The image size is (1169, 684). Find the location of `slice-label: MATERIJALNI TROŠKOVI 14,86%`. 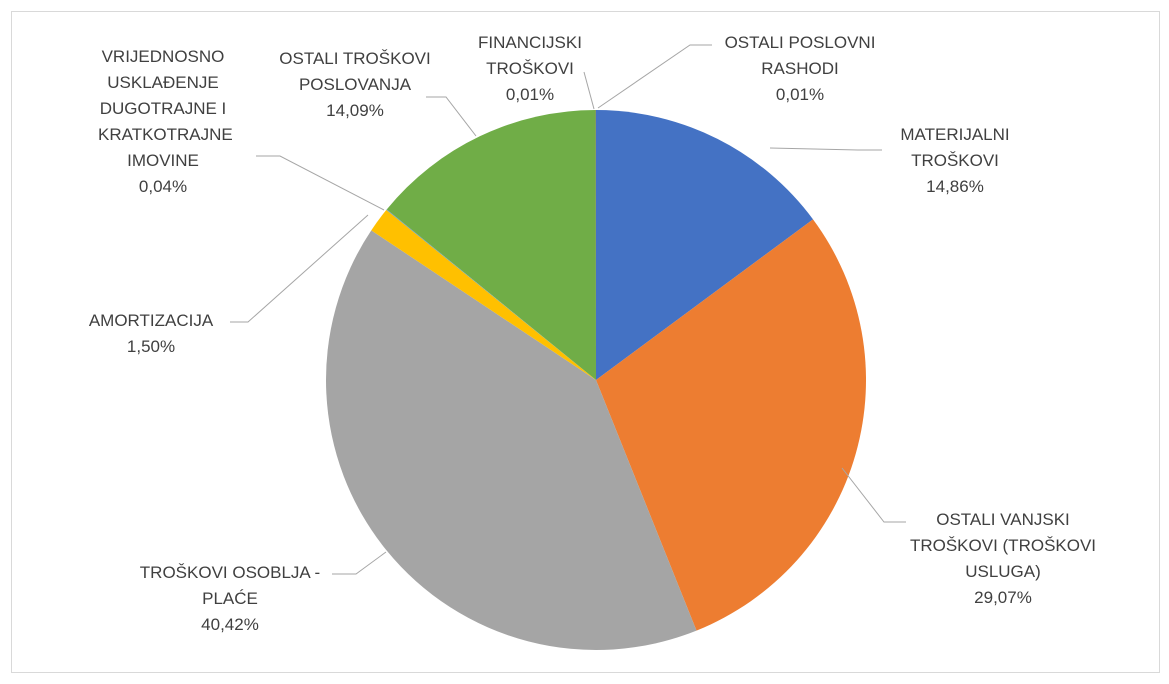

slice-label: MATERIJALNI TROŠKOVI 14,86% is located at coordinates (955, 161).